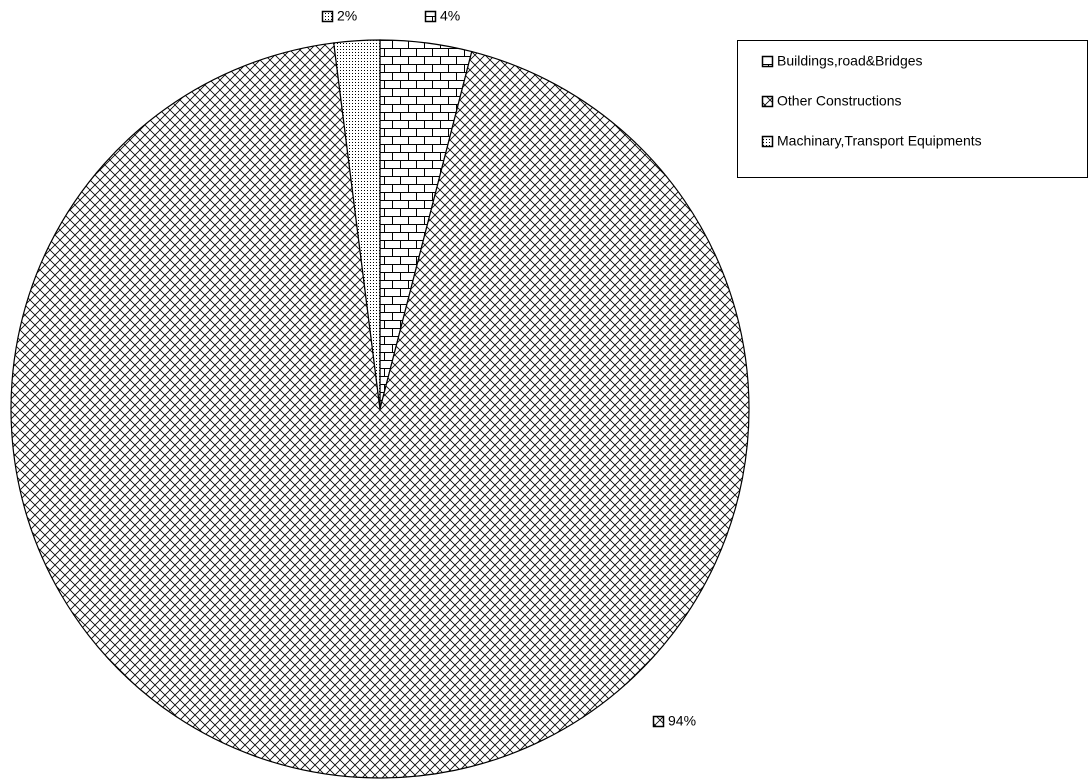 The image size is (1089, 780). What do you see at coordinates (879, 141) in the screenshot?
I see `legend-label: Machinary,Transport Equipments` at bounding box center [879, 141].